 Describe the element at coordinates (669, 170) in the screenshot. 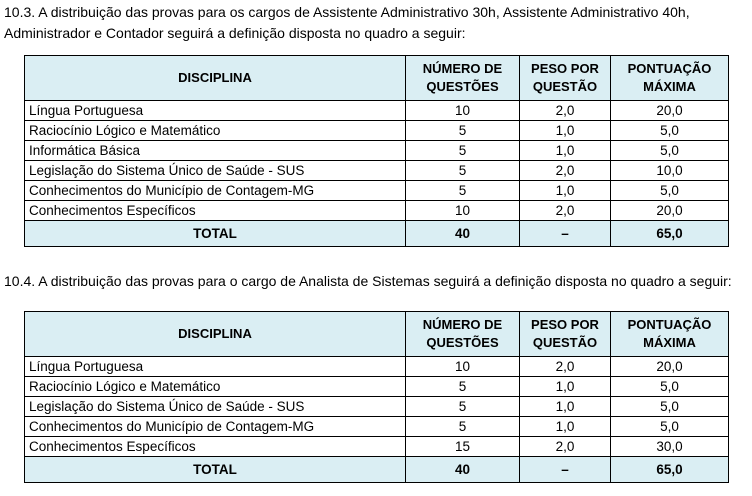

I see `table-cell: 10,0` at that location.